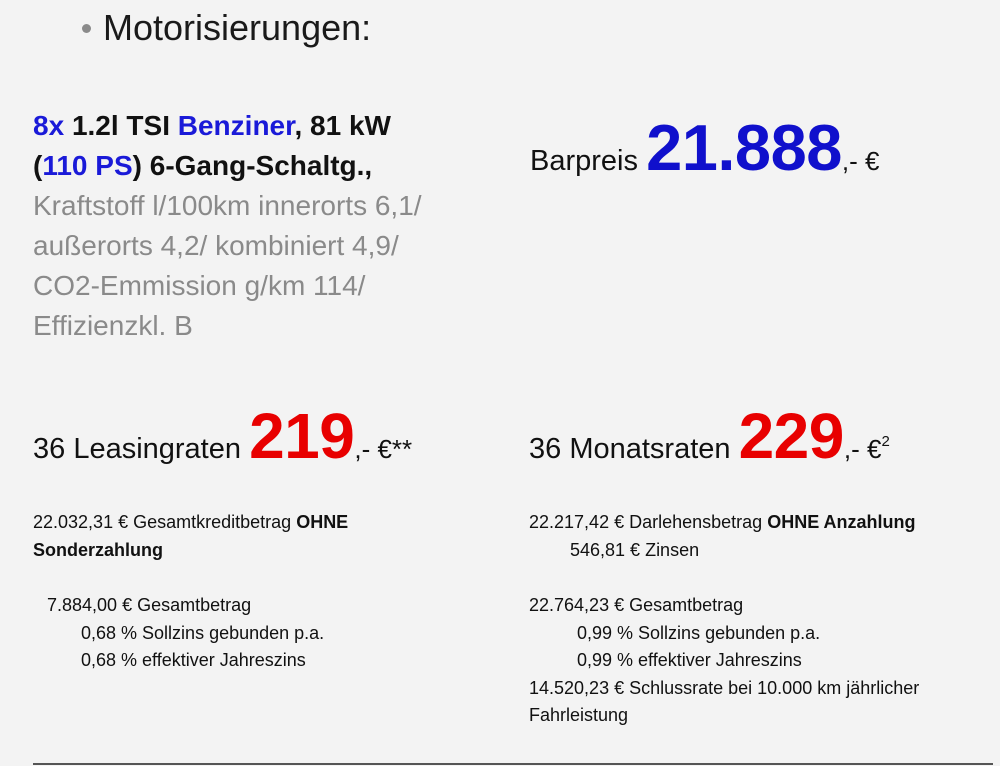 The height and width of the screenshot is (766, 1000). I want to click on loan-amount: 22.217,42 € Darlehensbetrag, so click(646, 522).